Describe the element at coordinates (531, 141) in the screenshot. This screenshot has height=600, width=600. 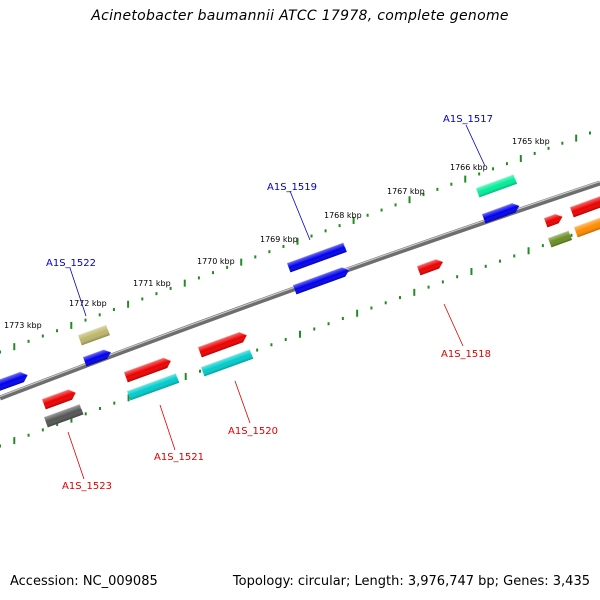
I see `kbp-label: 1765 kbp` at that location.